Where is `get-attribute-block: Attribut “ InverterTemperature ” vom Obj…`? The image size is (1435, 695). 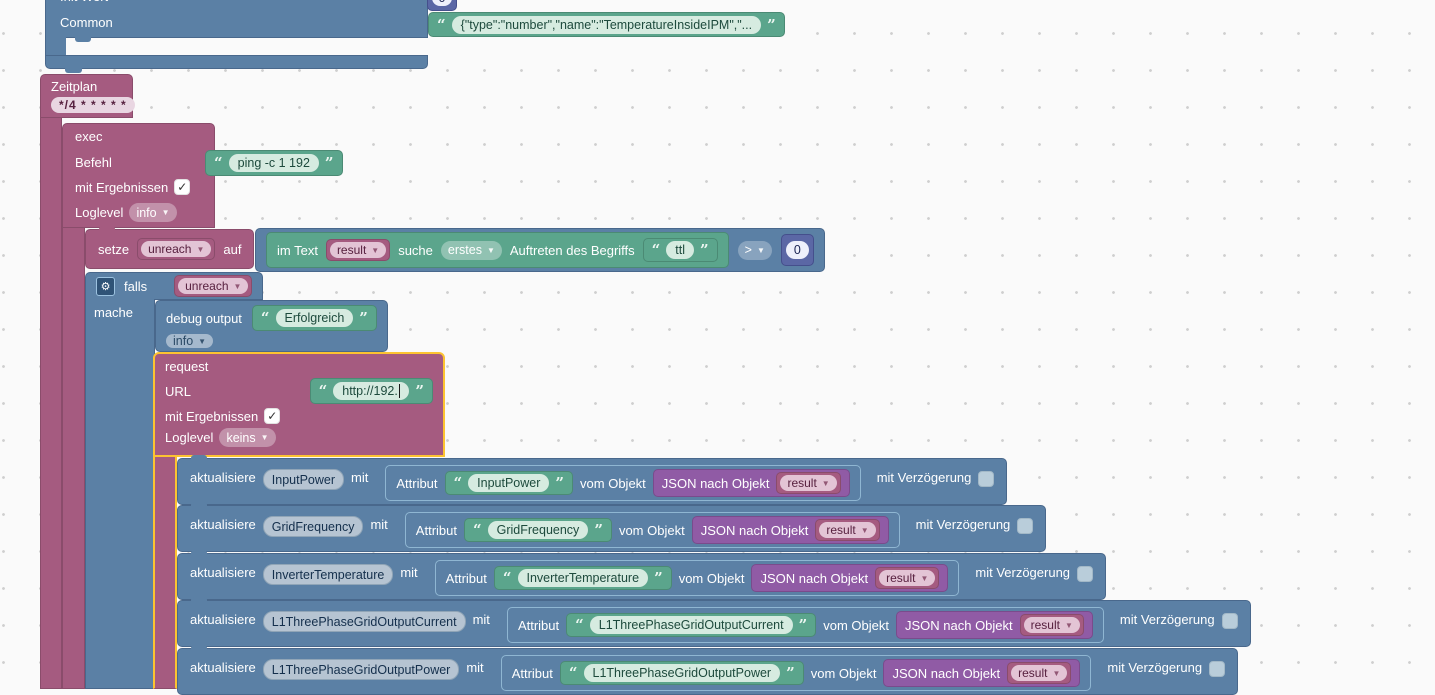
get-attribute-block: Attribut “ InverterTemperature ” vom Obj… is located at coordinates (697, 578).